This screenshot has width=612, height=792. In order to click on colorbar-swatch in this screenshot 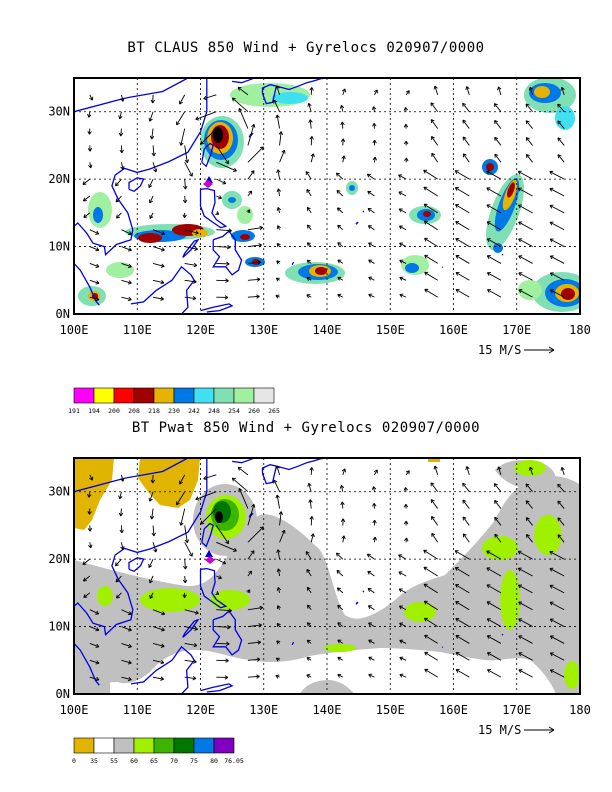, I will do `click(104, 745)`.